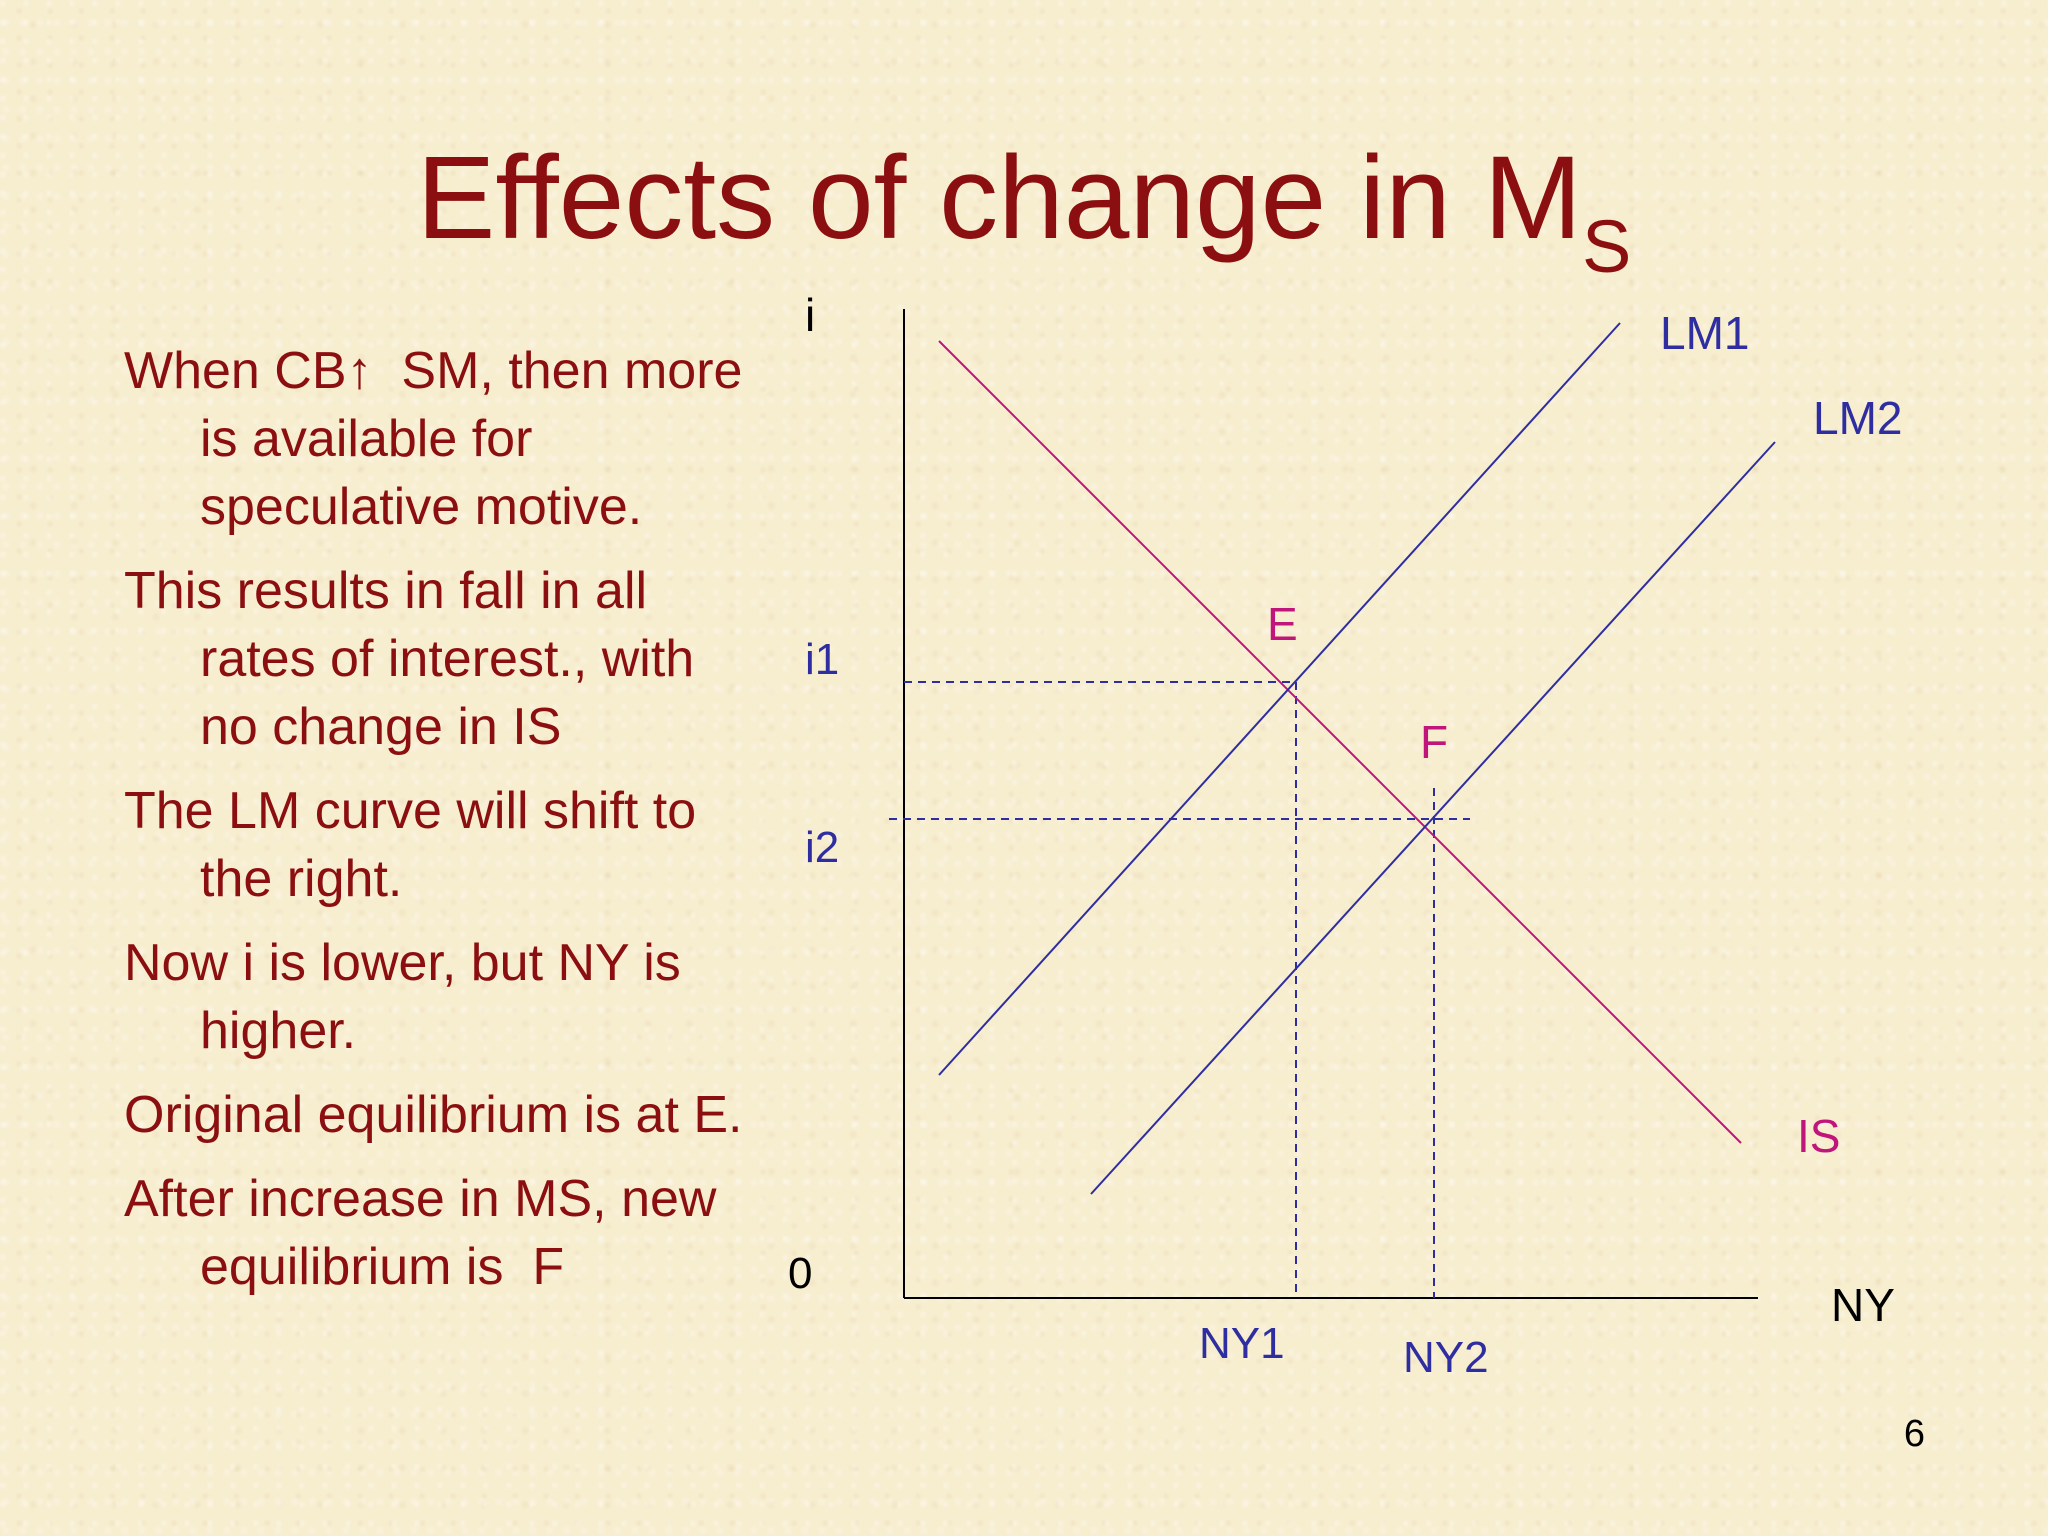 This screenshot has width=2048, height=1536. I want to click on bullet-text: Original equilibrium is at E., so click(433, 1115).